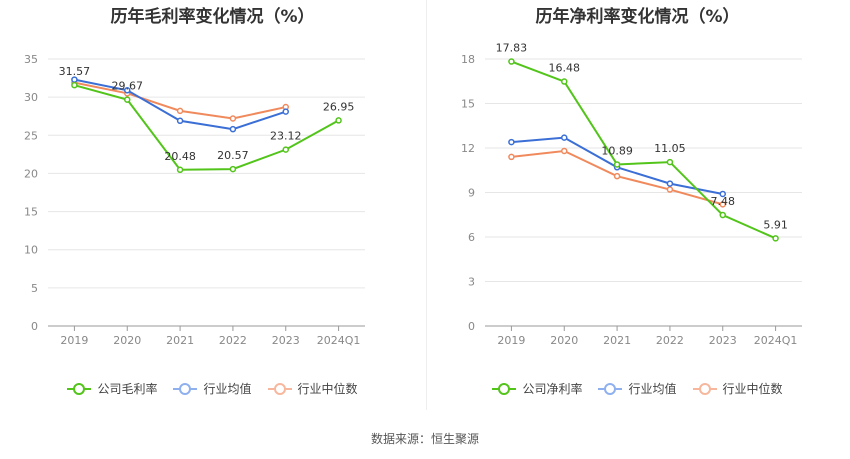 This screenshot has height=459, width=850. I want to click on y-tick-label: 5, so click(34, 288).